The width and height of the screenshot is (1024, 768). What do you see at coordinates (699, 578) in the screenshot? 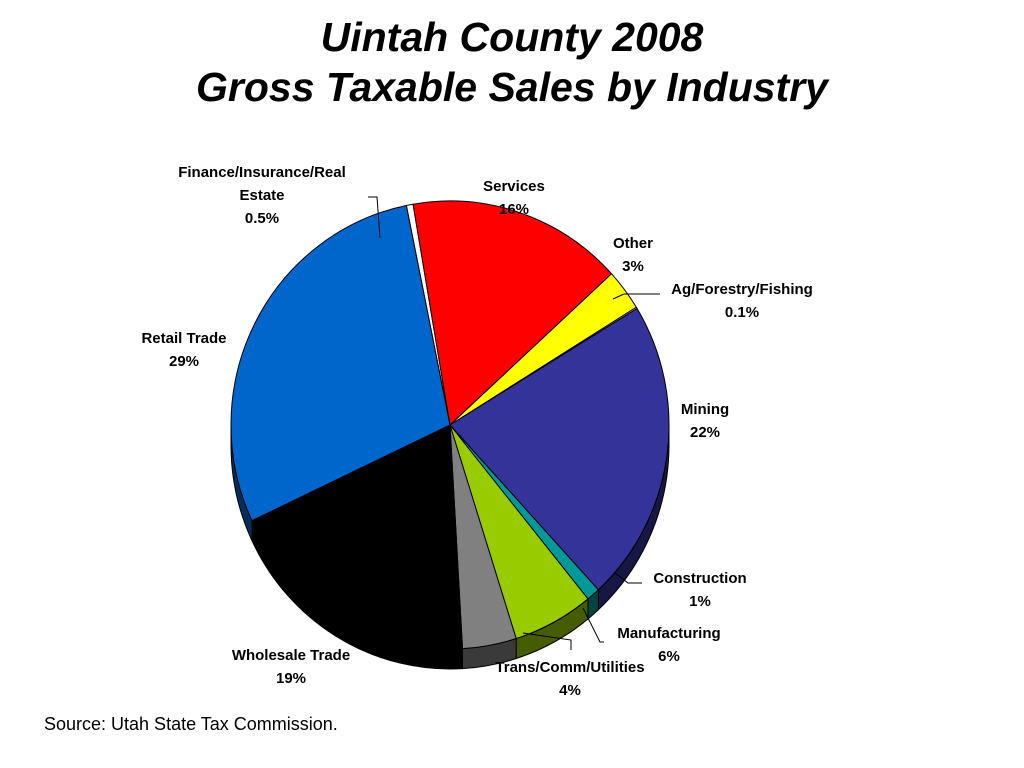
I see `slice-label-construction-name: Construction` at bounding box center [699, 578].